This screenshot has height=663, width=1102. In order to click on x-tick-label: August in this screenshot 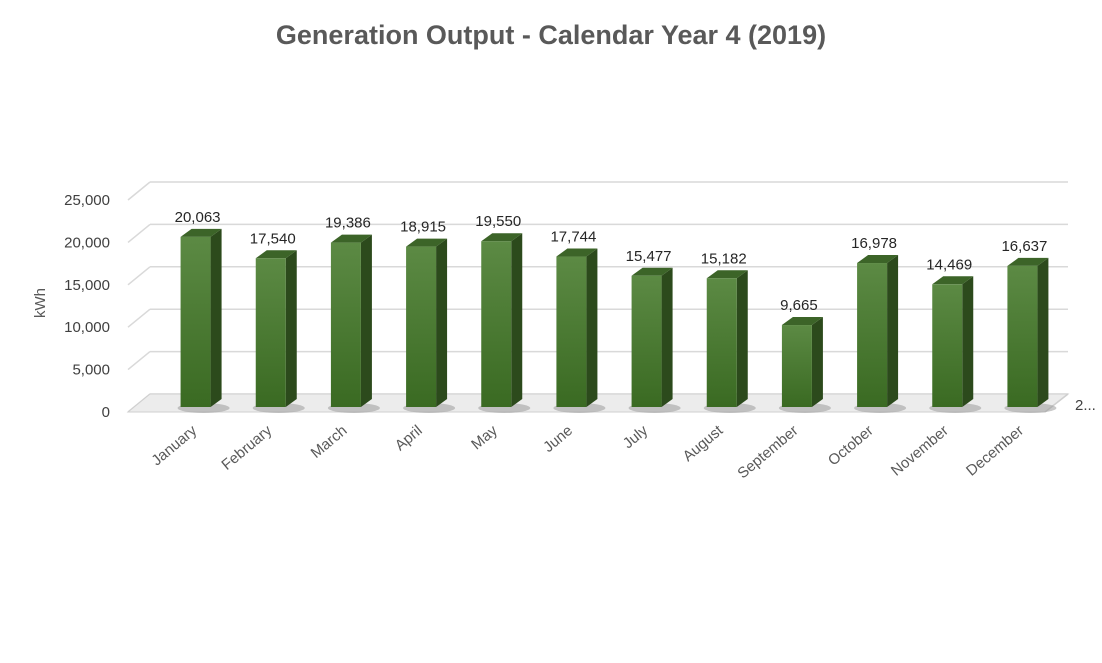, I will do `click(703, 444)`.